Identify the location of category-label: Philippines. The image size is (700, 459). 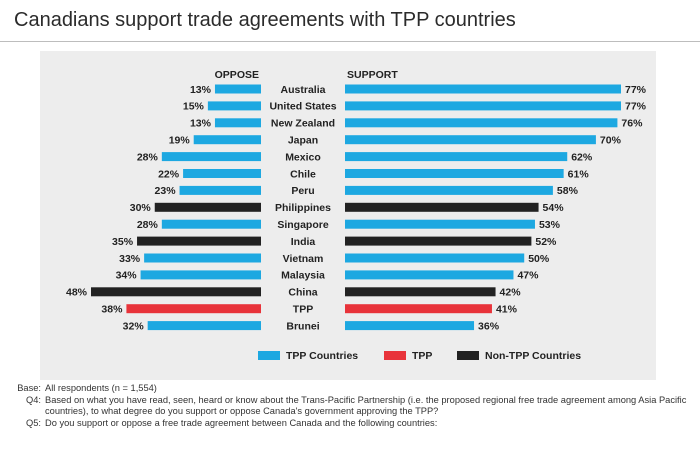
(303, 208).